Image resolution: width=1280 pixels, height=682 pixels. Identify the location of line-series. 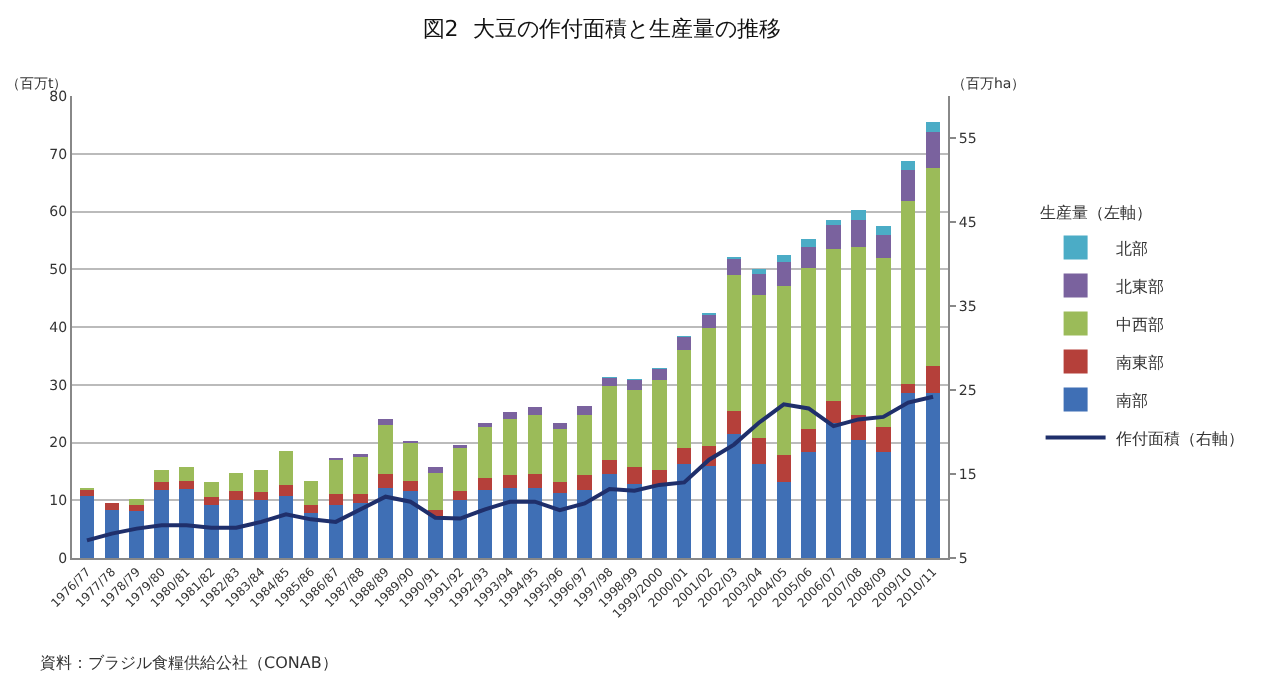
(510, 468).